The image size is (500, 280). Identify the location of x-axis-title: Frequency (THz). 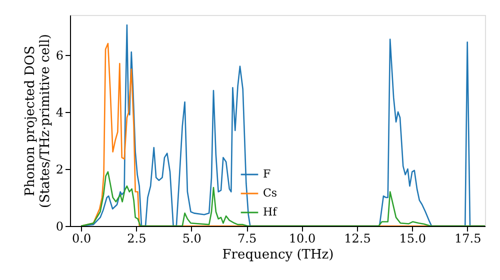
(278, 255).